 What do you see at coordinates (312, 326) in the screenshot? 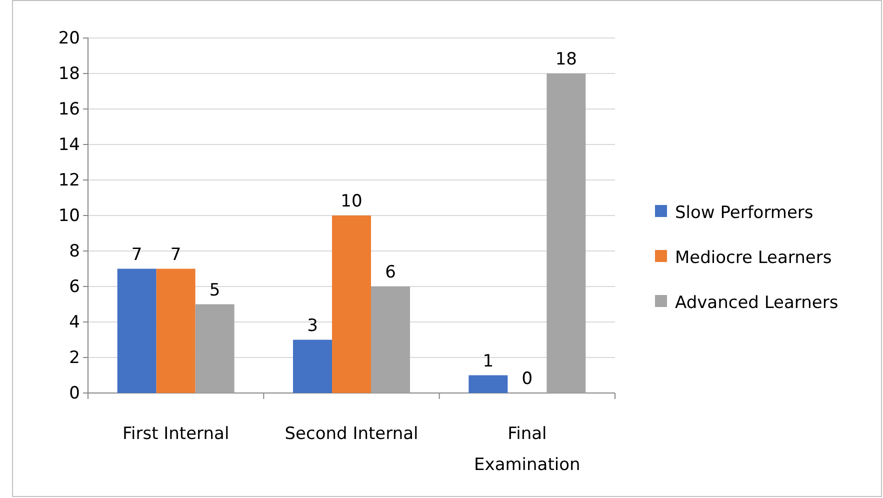
I see `data-label: 3` at bounding box center [312, 326].